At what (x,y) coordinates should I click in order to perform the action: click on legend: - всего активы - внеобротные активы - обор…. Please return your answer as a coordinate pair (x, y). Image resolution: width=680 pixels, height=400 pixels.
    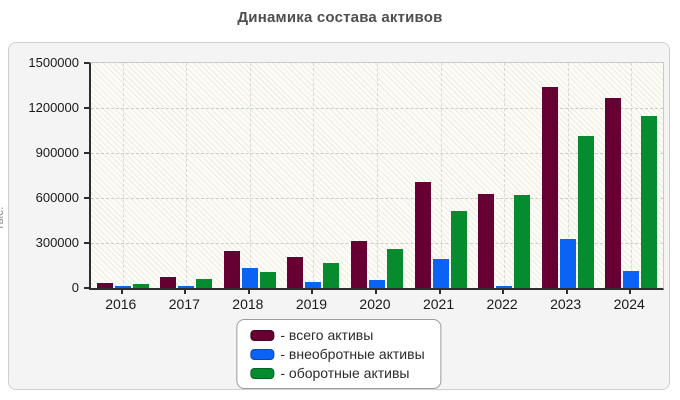
    Looking at the image, I should click on (339, 354).